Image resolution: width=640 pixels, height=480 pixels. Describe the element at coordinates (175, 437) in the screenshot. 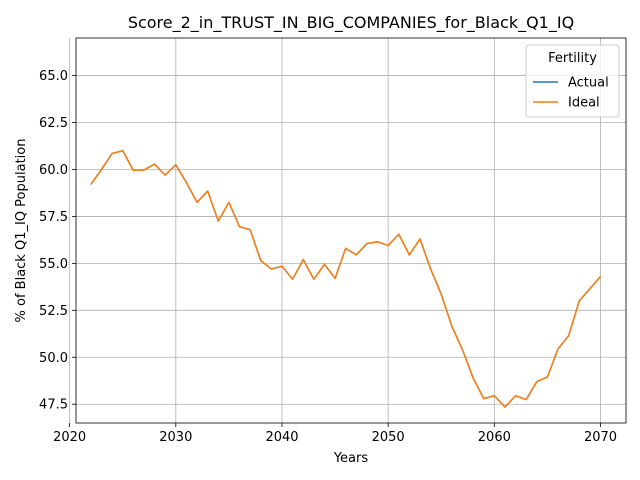

I see `x-tick-label: 2030` at that location.